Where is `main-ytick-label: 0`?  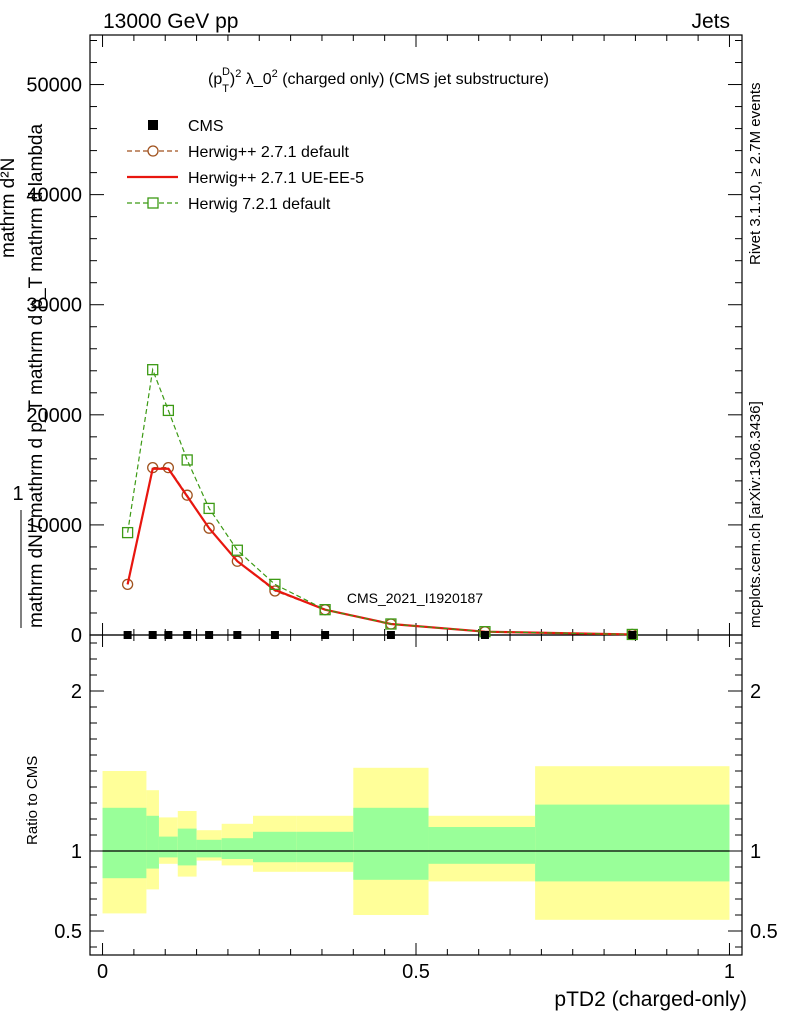 main-ytick-label: 0 is located at coordinates (76, 636).